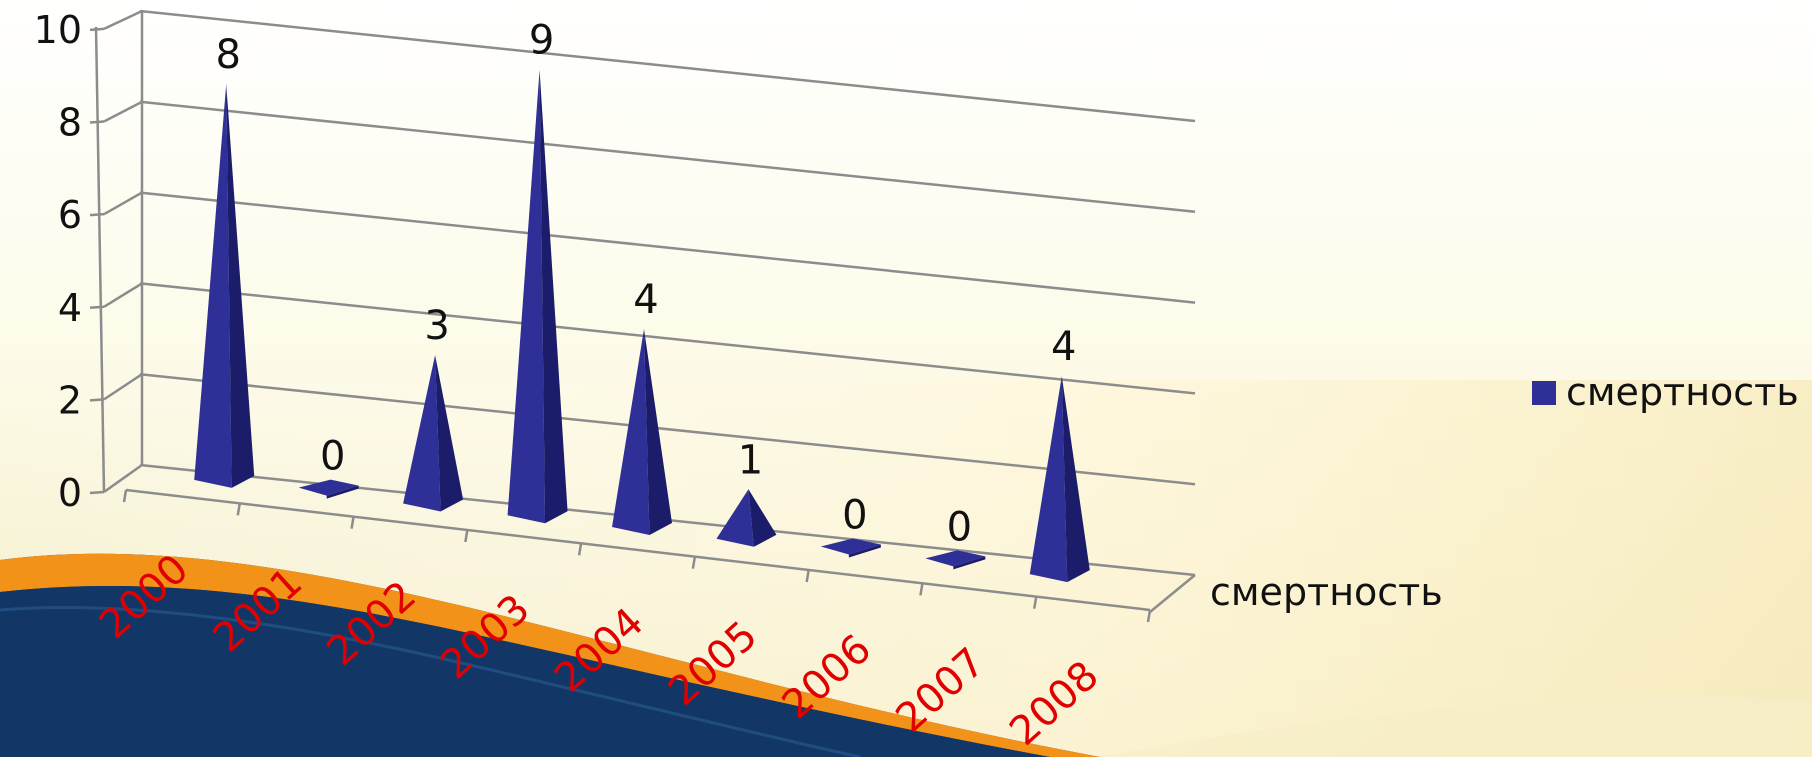  Describe the element at coordinates (70, 400) in the screenshot. I see `y-tick-label: 2` at that location.